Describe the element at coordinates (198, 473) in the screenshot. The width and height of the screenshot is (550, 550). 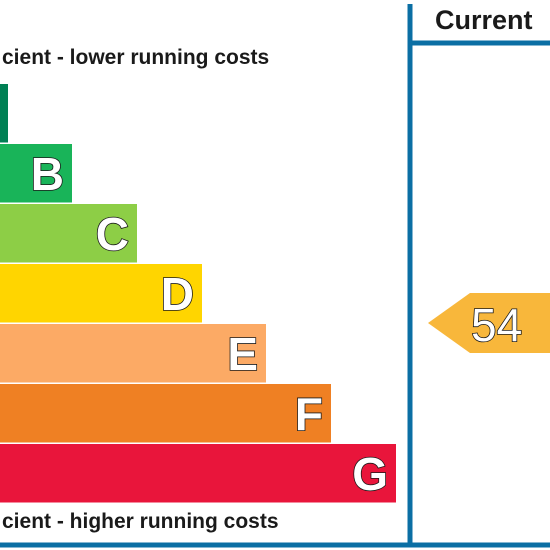
I see `band-bar-g` at that location.